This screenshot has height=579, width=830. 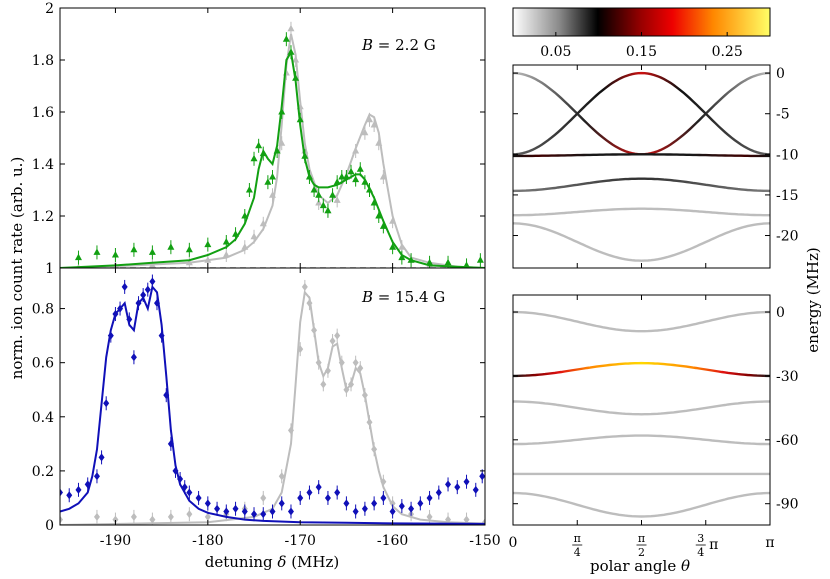 What do you see at coordinates (640, 566) in the screenshot?
I see `x-axis-label-right: polar angle θ` at bounding box center [640, 566].